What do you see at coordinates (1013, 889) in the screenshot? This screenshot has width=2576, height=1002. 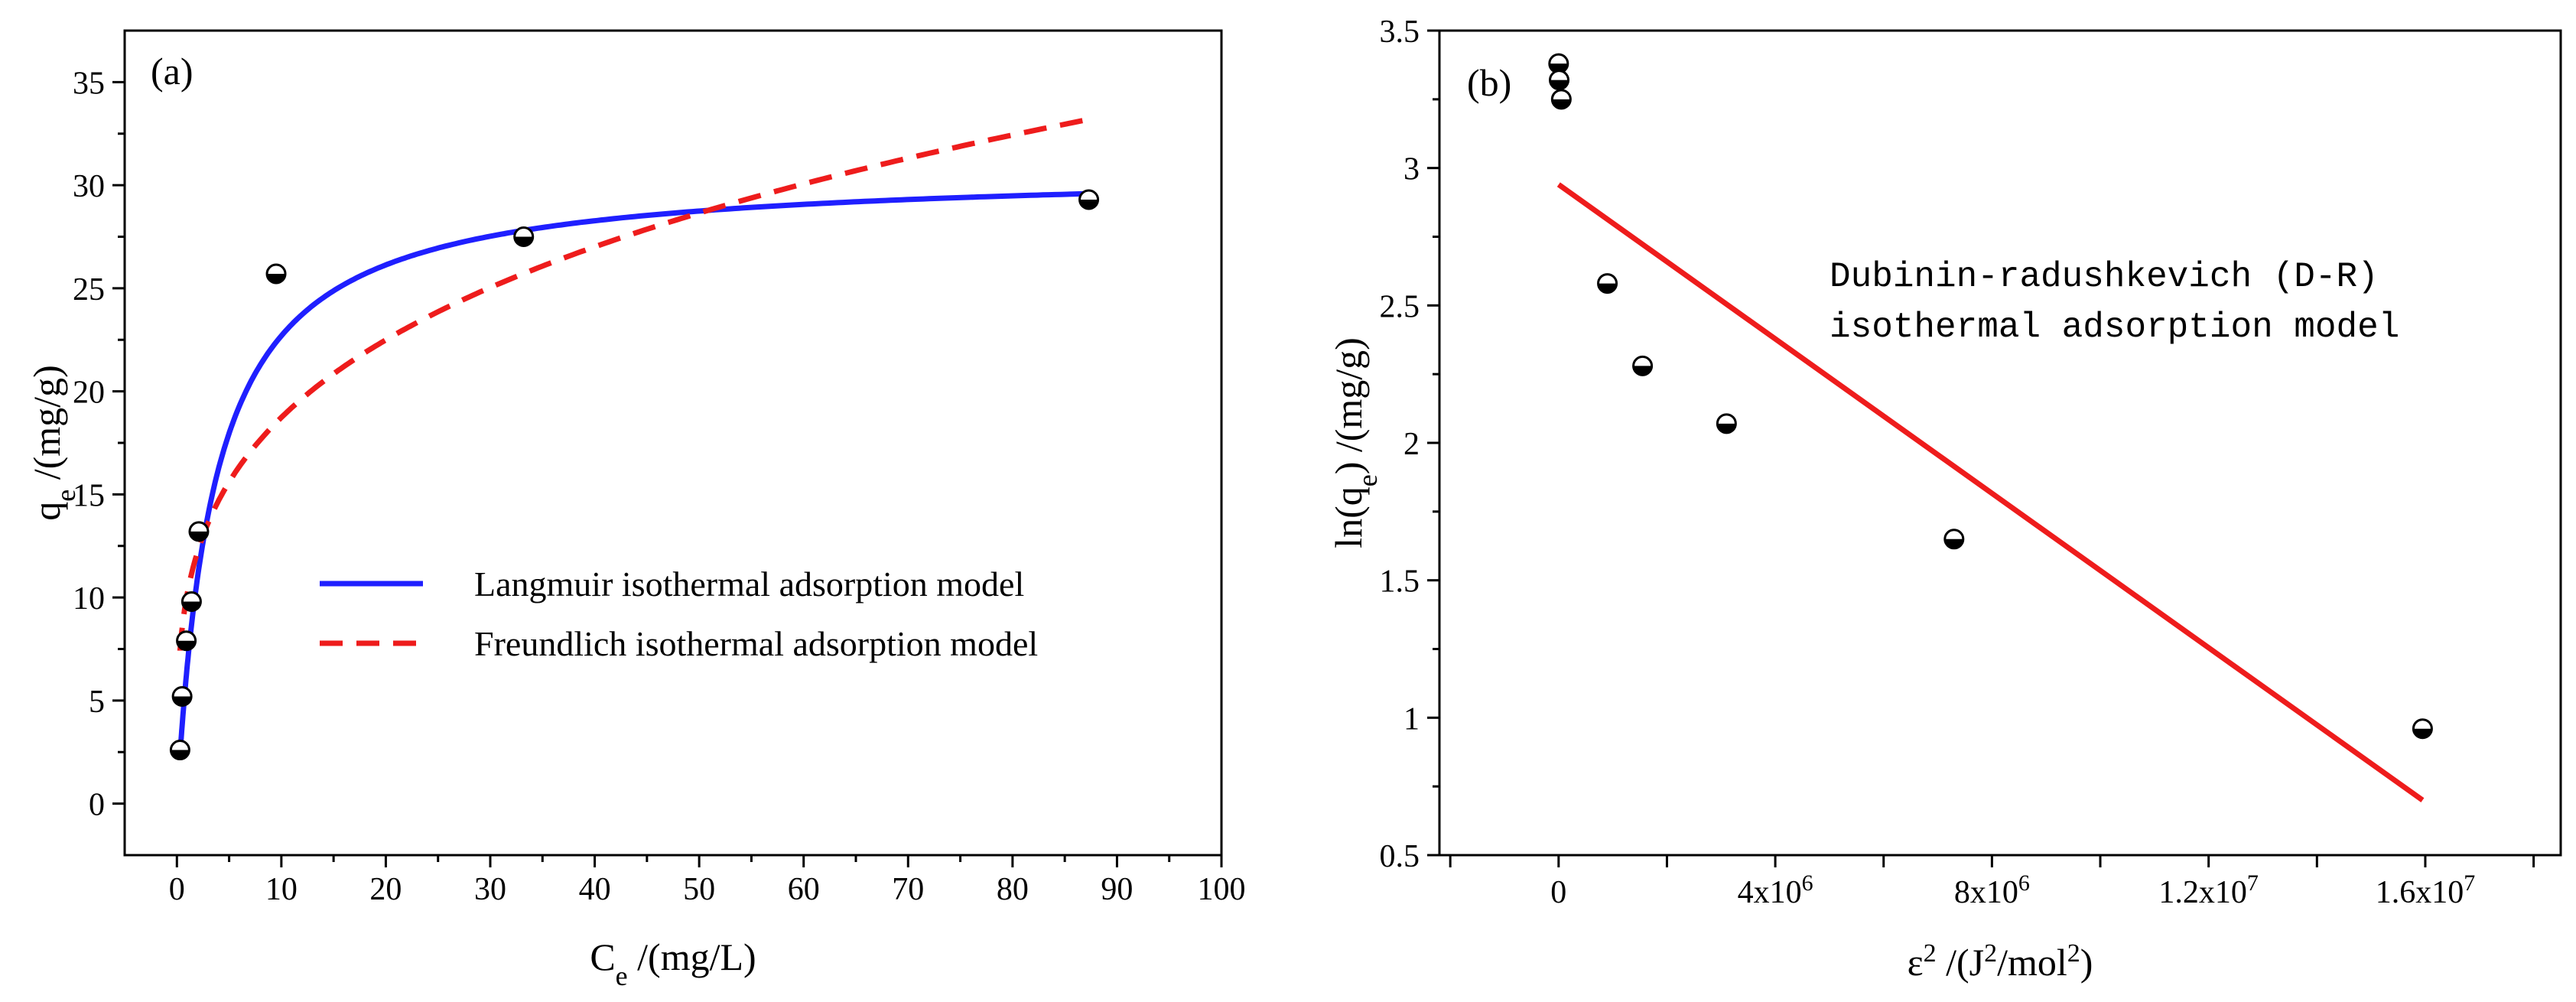 I see `x-tick-label: 80` at bounding box center [1013, 889].